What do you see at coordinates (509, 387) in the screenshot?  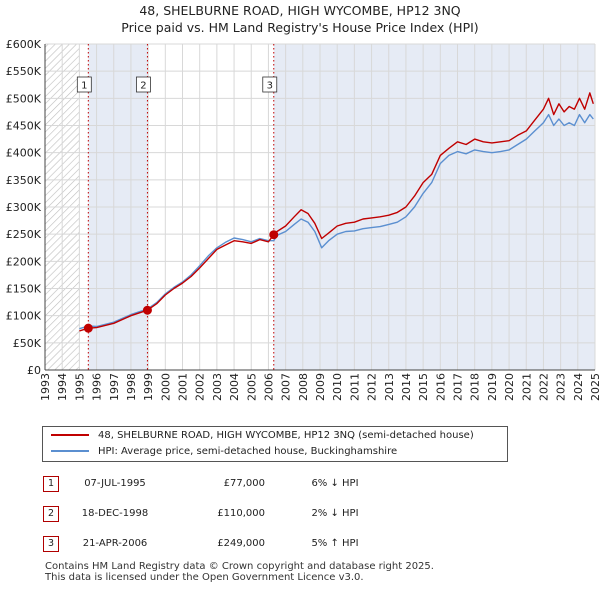 I see `x-tick-label: 2020` at bounding box center [509, 387].